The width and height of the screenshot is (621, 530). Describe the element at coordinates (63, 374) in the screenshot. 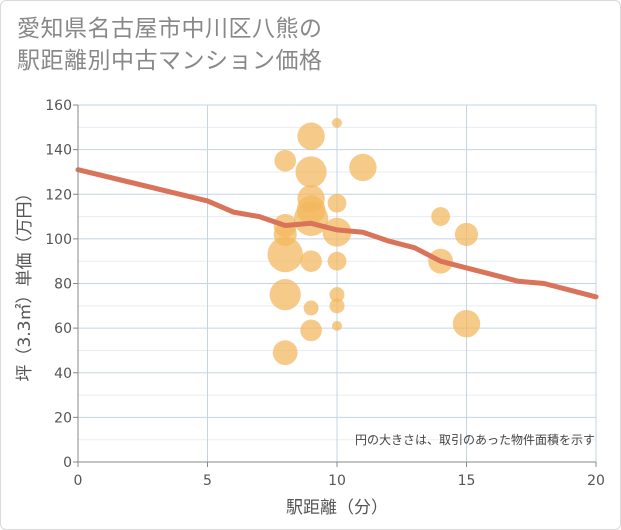

I see `y-tick-label: 40` at that location.